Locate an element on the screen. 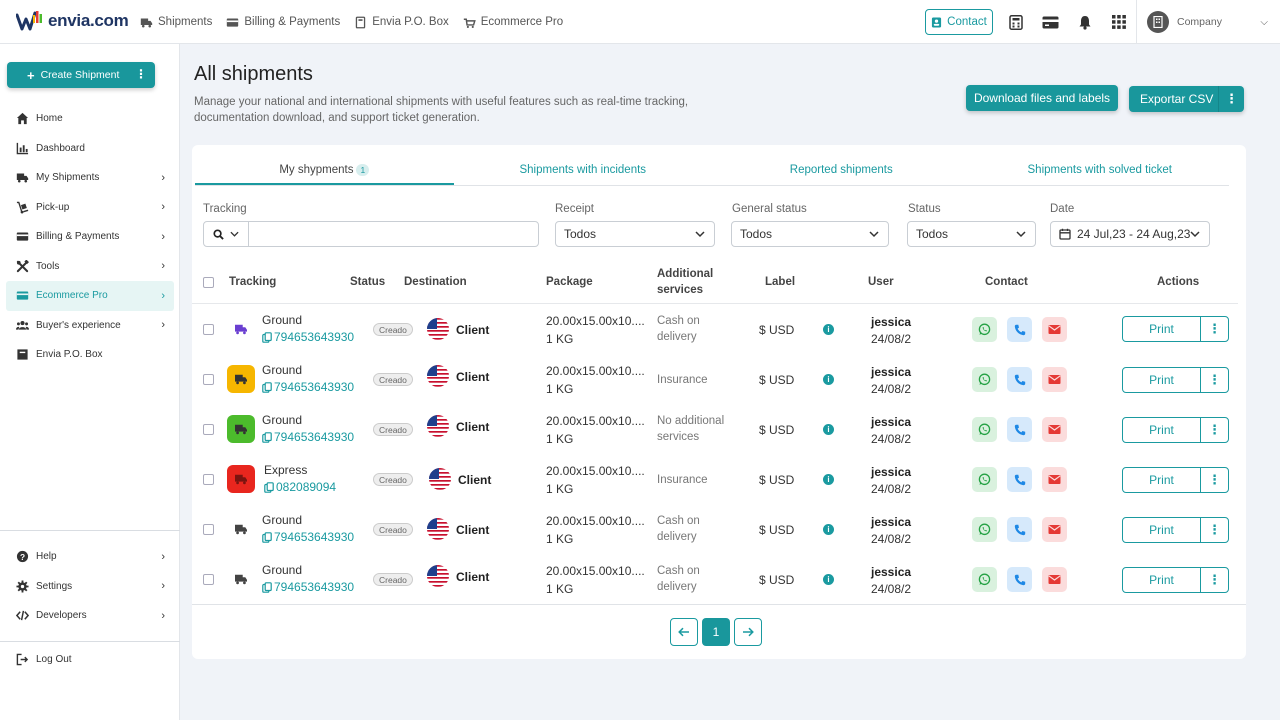  col-label: Label is located at coordinates (780, 282).